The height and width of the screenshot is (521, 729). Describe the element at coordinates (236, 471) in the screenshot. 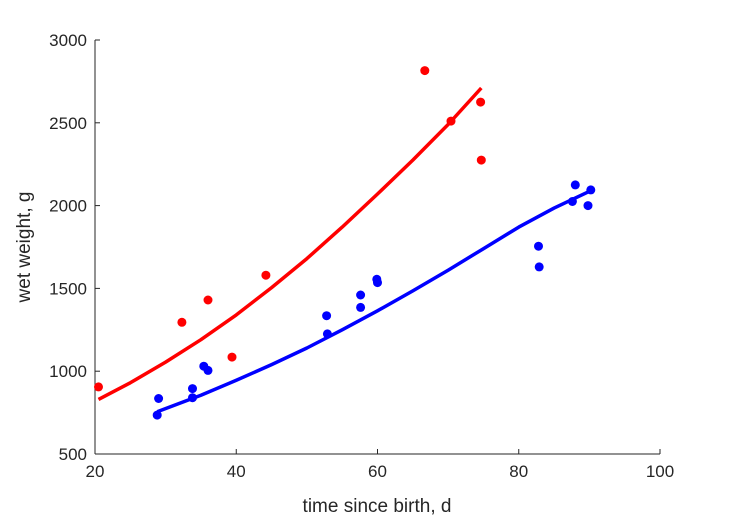

I see `x-tick-label: 40` at that location.